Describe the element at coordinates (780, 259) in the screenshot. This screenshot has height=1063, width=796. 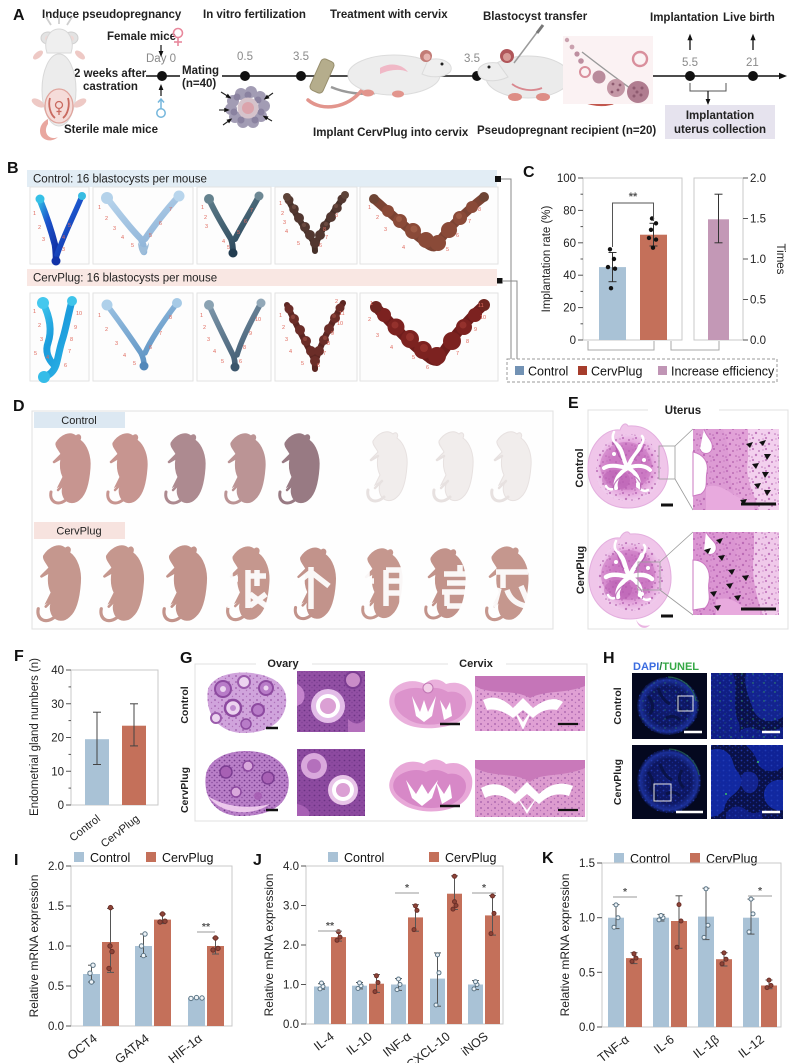
I see `svg-text: Times` at that location.